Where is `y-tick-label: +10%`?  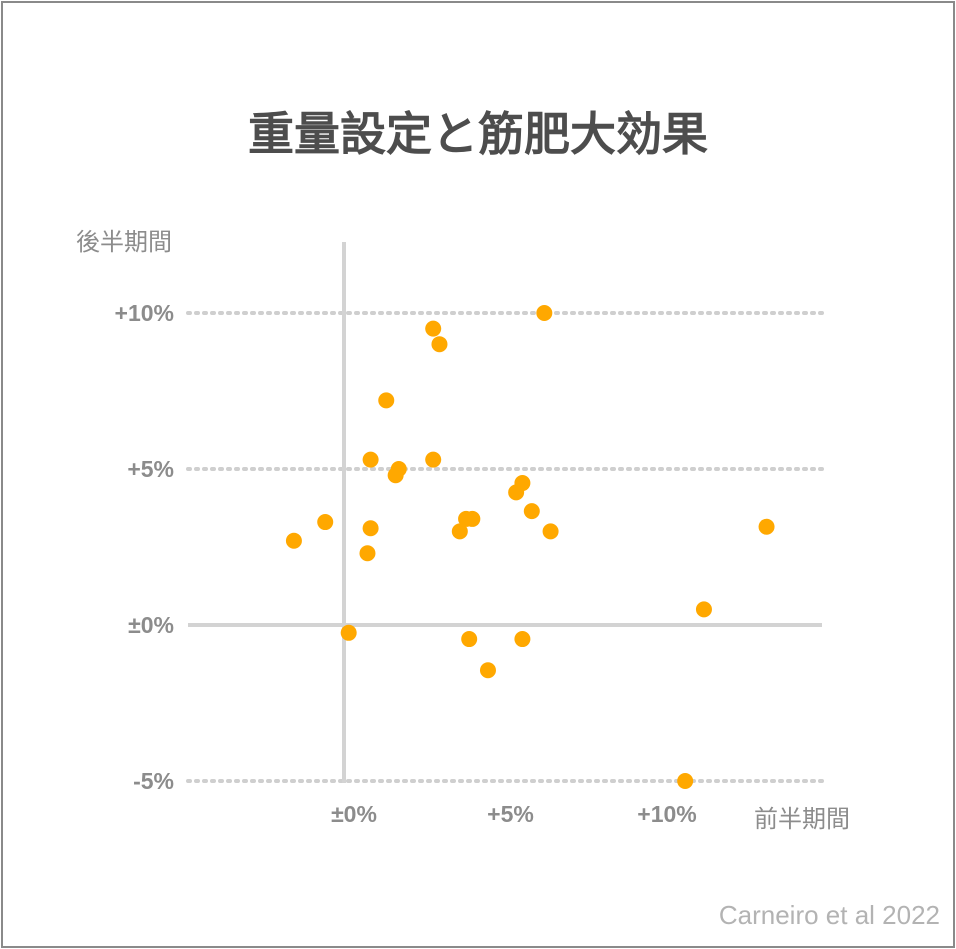
y-tick-label: +10% is located at coordinates (144, 313).